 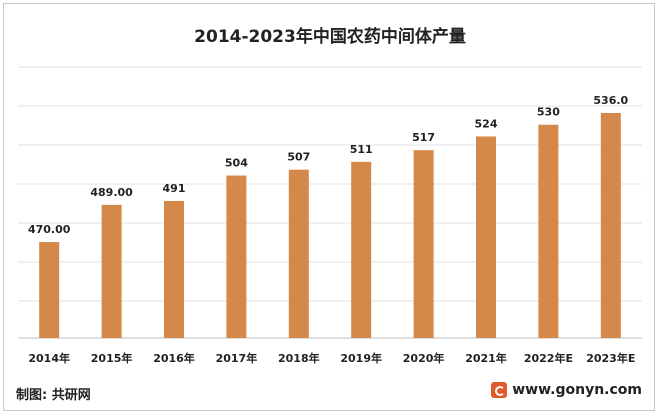 What do you see at coordinates (486, 123) in the screenshot?
I see `value-label-7: 524` at bounding box center [486, 123].